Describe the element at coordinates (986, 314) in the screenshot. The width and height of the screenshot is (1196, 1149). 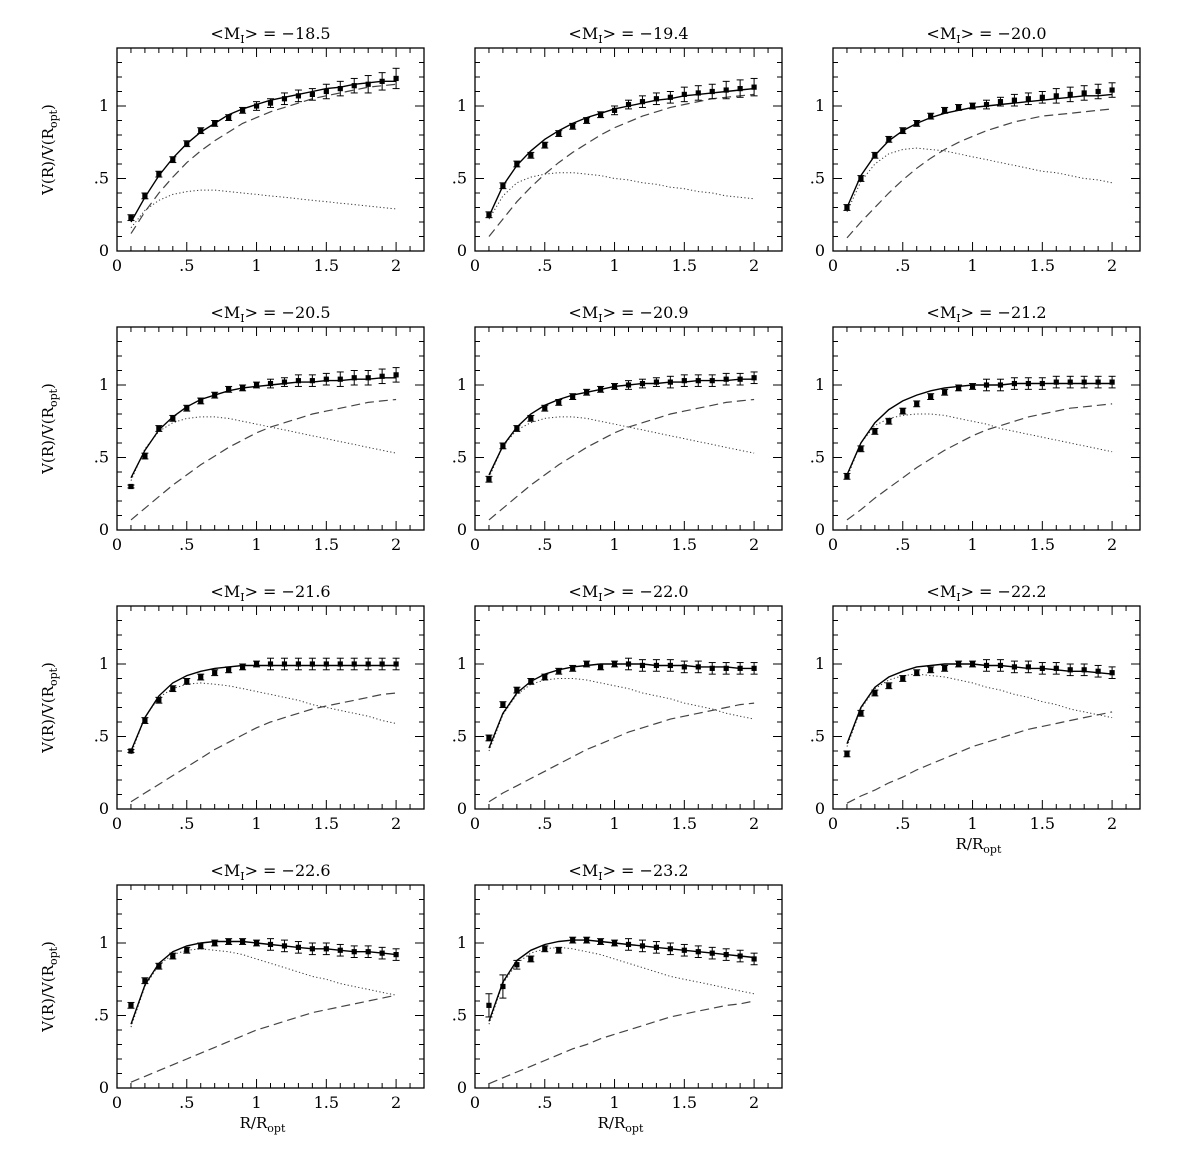
I see `panel-title: <MI> = −21.2` at that location.